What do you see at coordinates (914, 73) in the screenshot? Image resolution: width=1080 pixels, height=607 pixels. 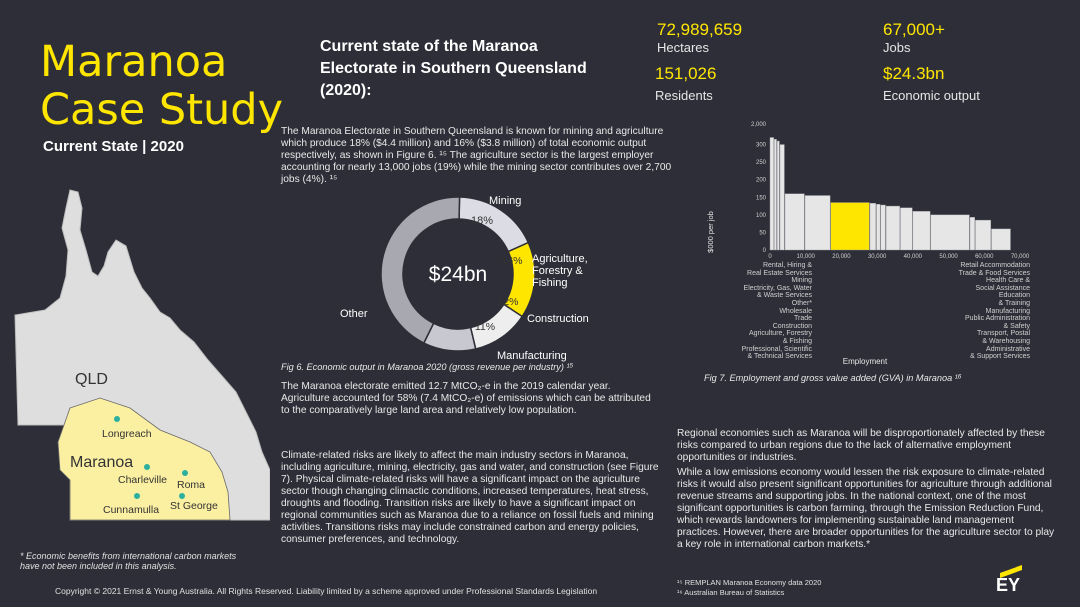 I see `stat-value: $24.3bn` at bounding box center [914, 73].